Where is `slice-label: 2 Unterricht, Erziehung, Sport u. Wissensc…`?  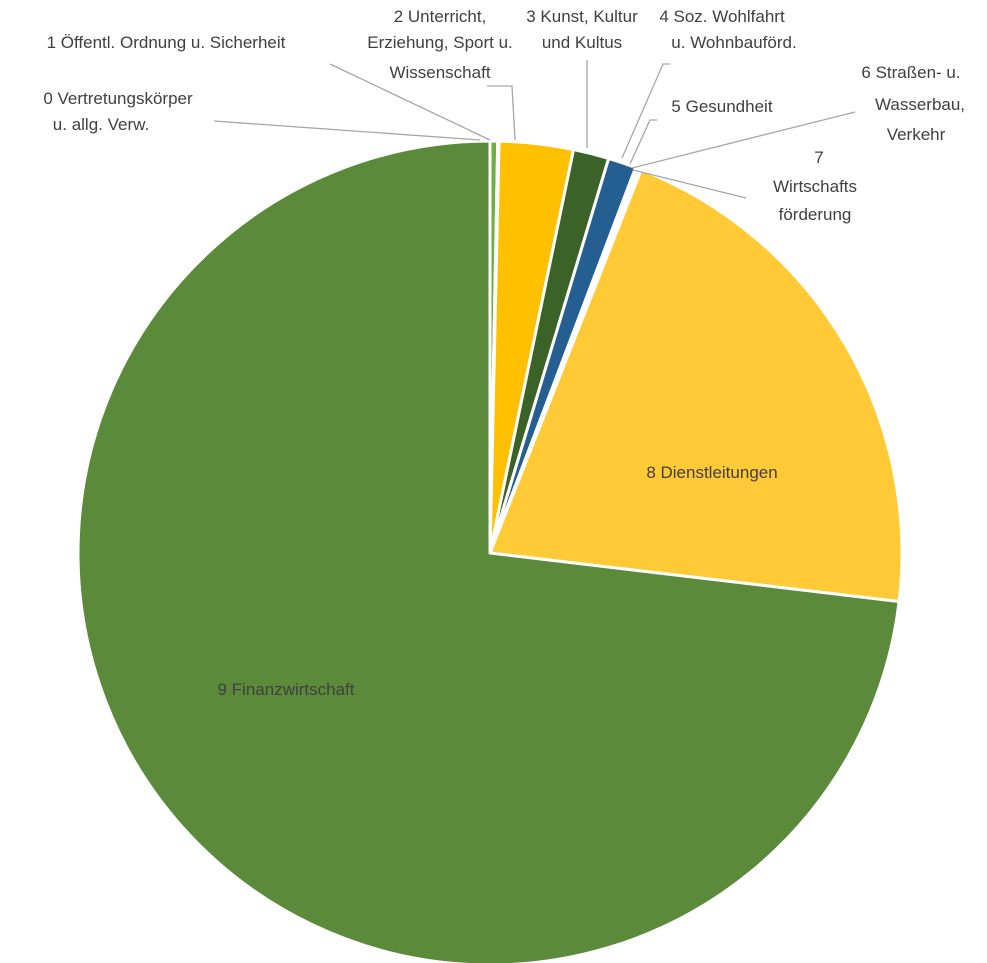
slice-label: 2 Unterricht, Erziehung, Sport u. Wissensc… is located at coordinates (440, 44).